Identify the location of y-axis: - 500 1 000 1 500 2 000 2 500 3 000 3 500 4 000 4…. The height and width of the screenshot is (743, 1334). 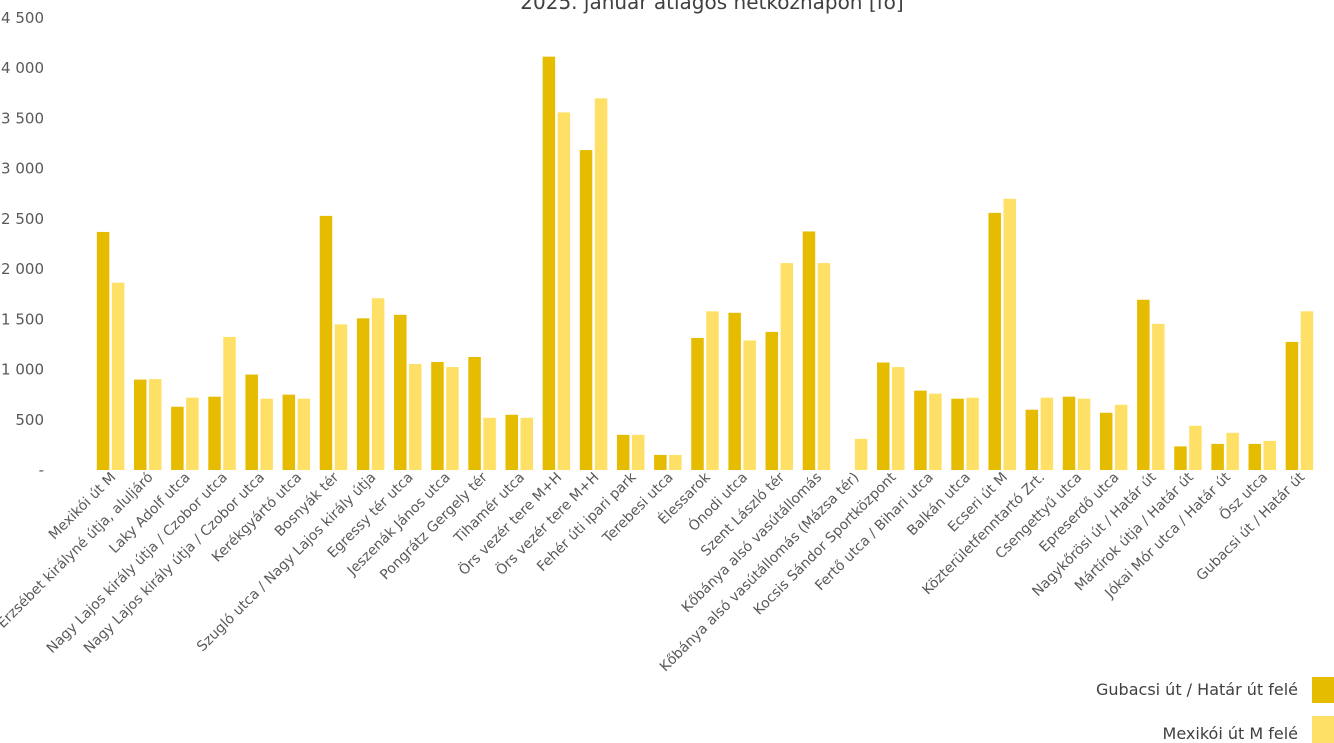
(22, 244).